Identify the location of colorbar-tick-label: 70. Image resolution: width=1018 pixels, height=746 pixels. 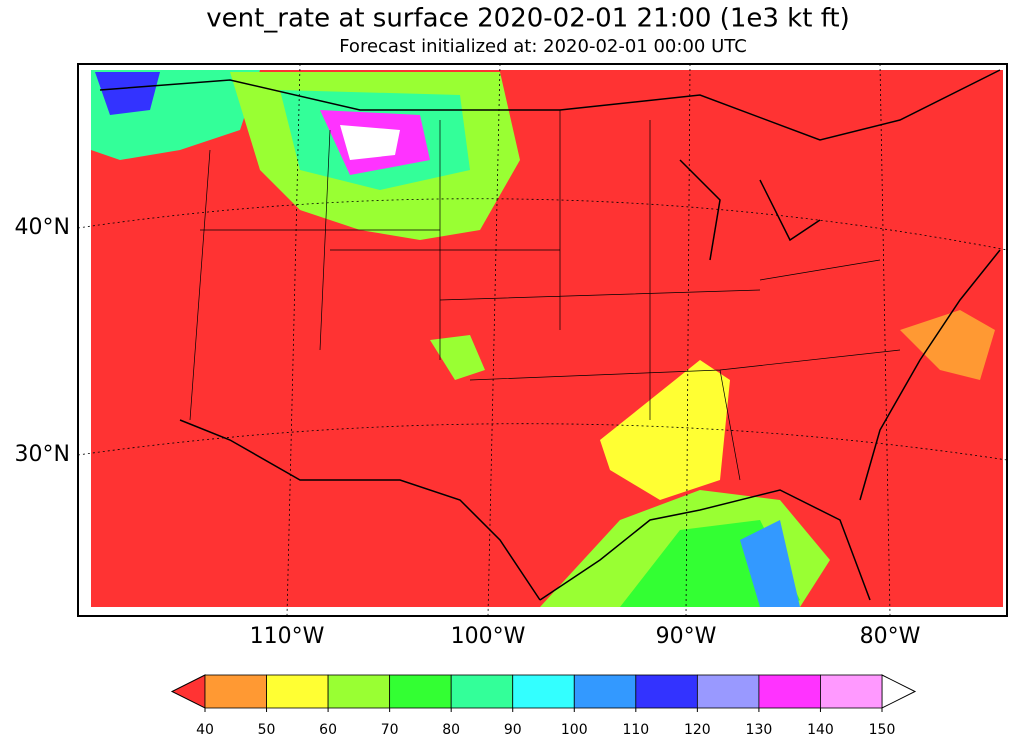
(390, 730).